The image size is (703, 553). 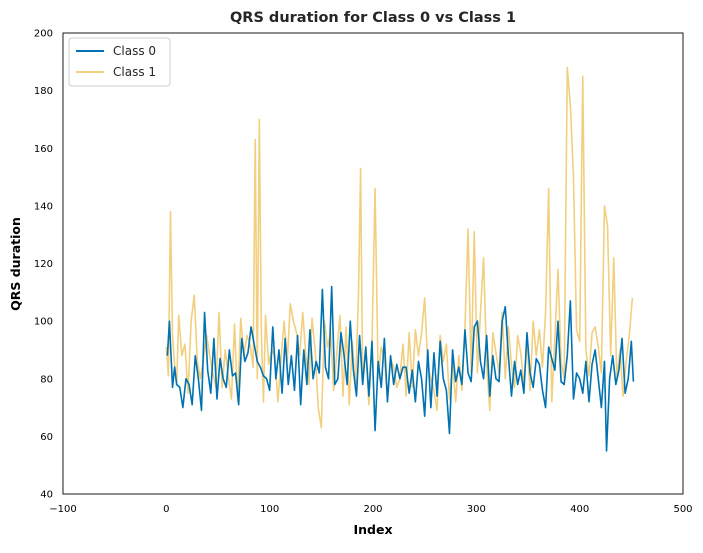 What do you see at coordinates (43, 206) in the screenshot?
I see `y-tick-label: 140` at bounding box center [43, 206].